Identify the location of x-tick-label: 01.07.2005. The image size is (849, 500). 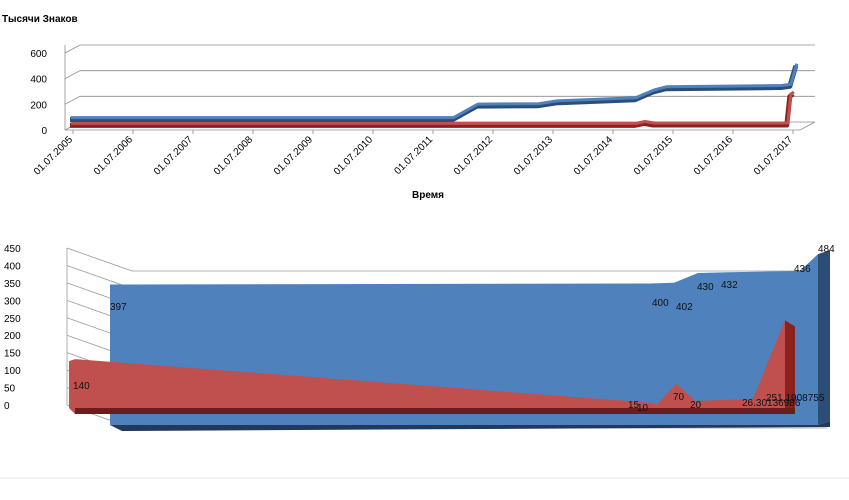
(53, 155).